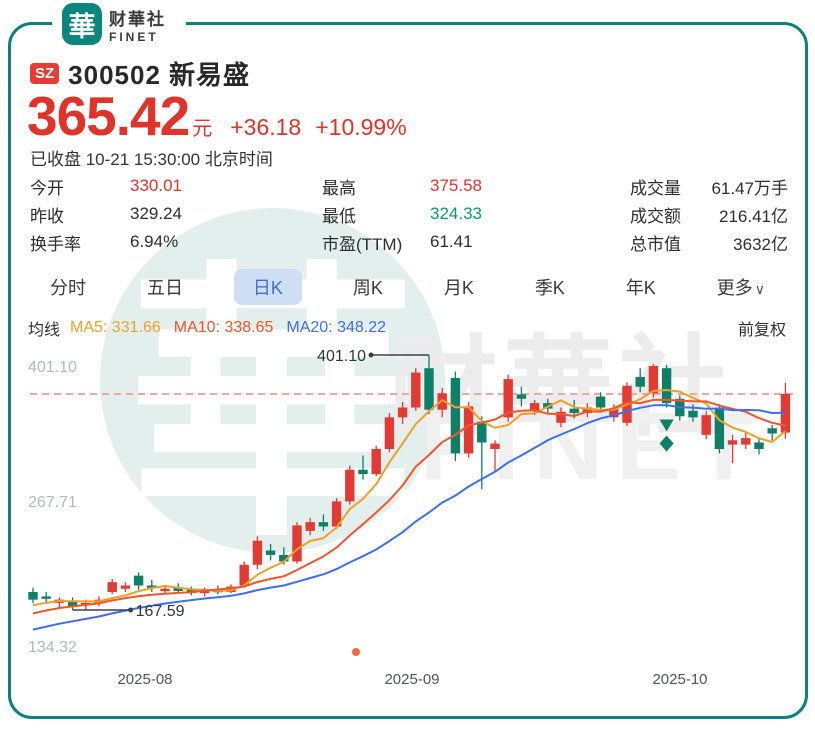  Describe the element at coordinates (106, 187) in the screenshot. I see `stat-open: 今开 330.01` at that location.